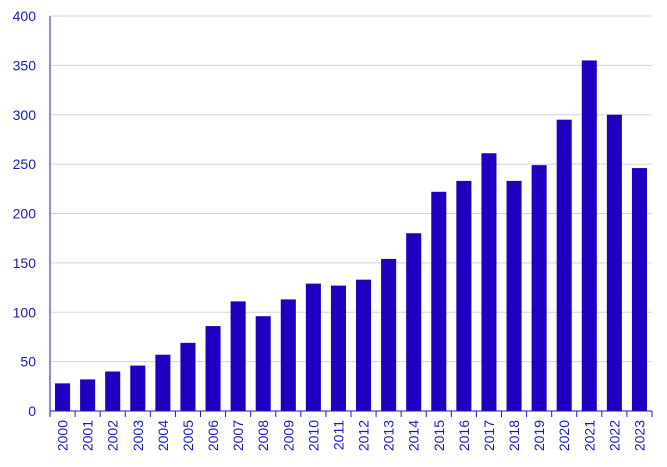 This screenshot has height=467, width=667. Describe the element at coordinates (514, 435) in the screenshot. I see `x-tick-label: 2018` at that location.